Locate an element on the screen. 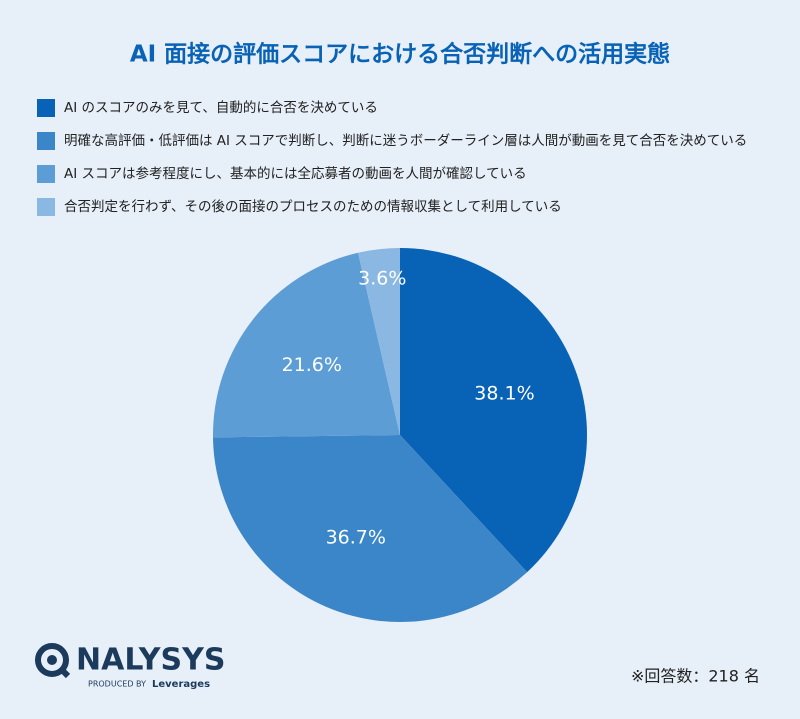 This screenshot has height=719, width=800. produced-by: PRODUCED BY is located at coordinates (117, 684).